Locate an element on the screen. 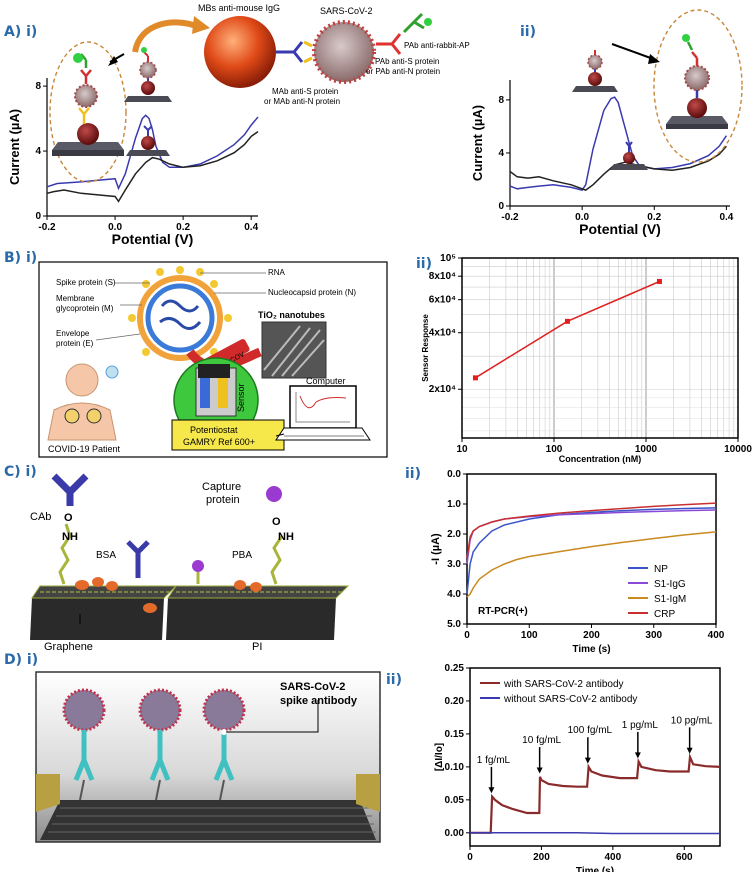 The image size is (756, 872). highlight-ellipse-ii is located at coordinates (698, 86).